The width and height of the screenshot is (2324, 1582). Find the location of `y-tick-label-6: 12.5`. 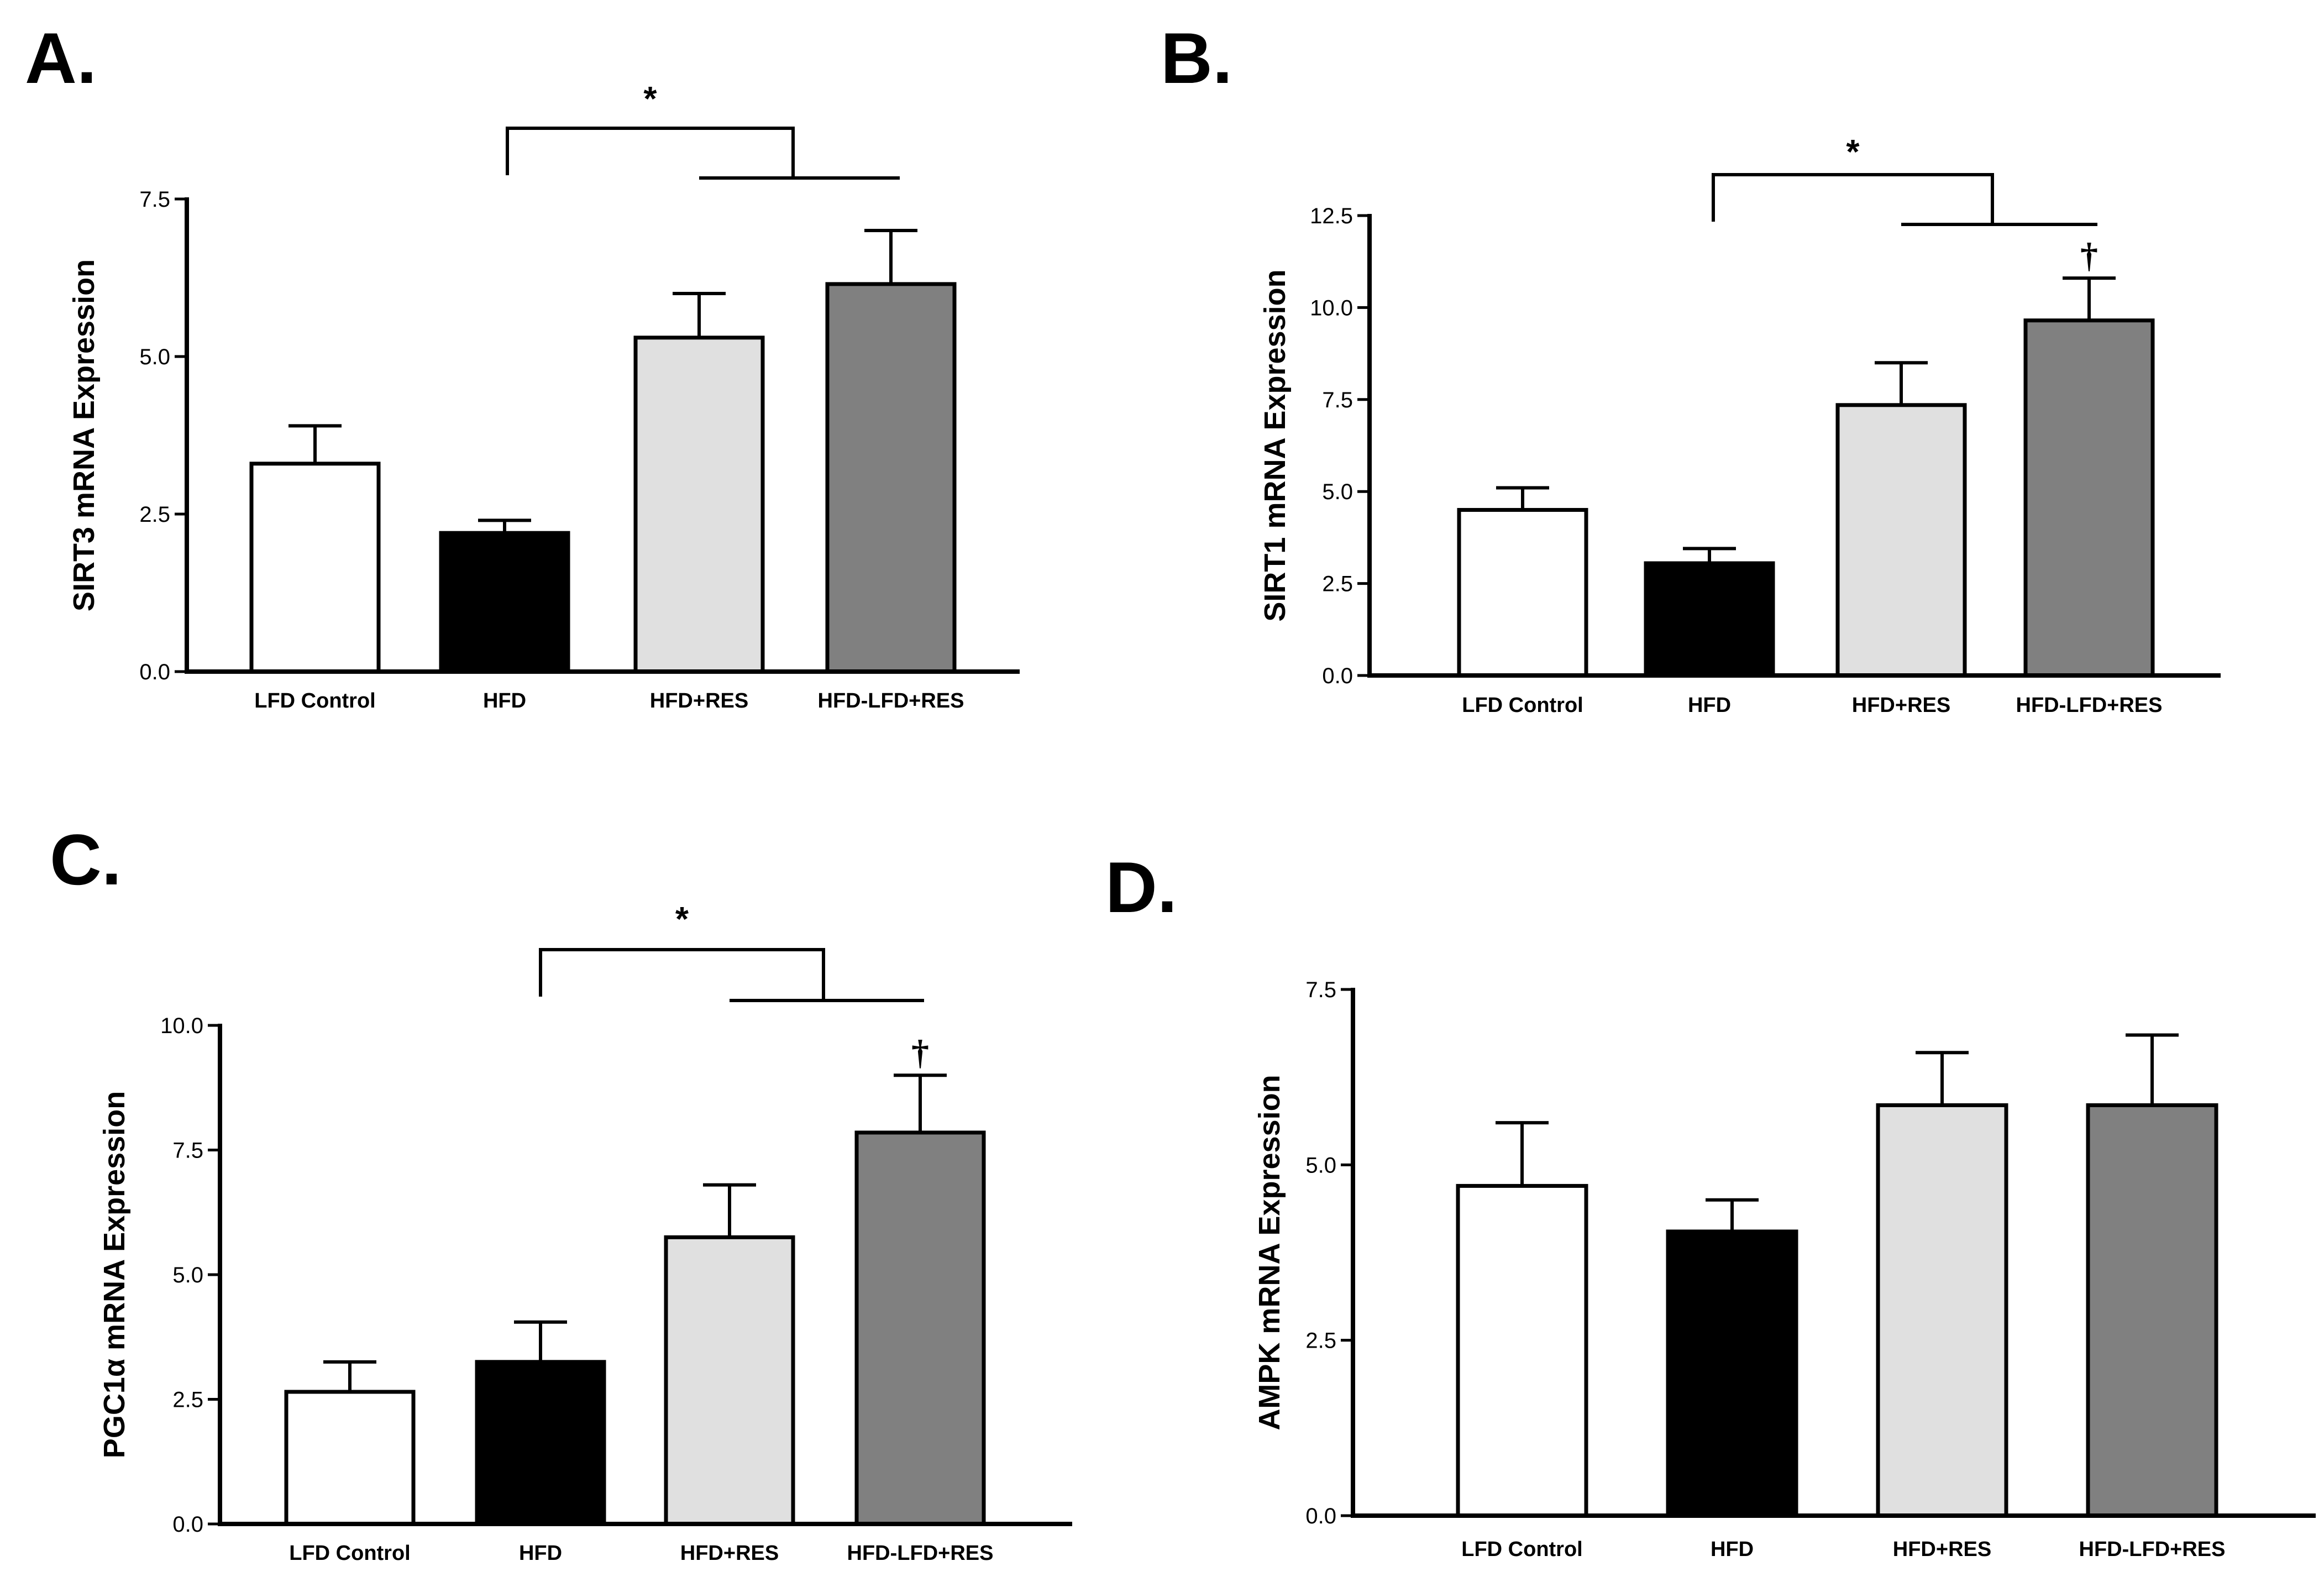

y-tick-label-6: 12.5 is located at coordinates (1331, 216).